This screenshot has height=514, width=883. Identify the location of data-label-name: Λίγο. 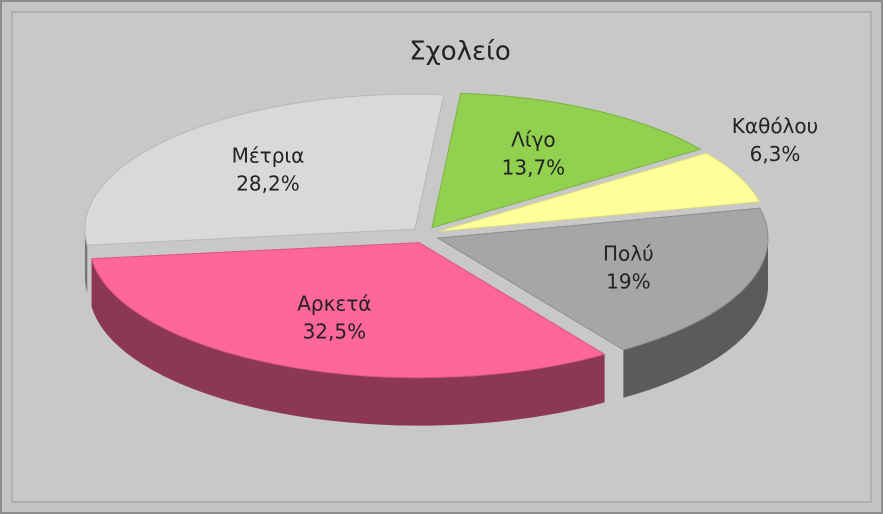
(533, 140).